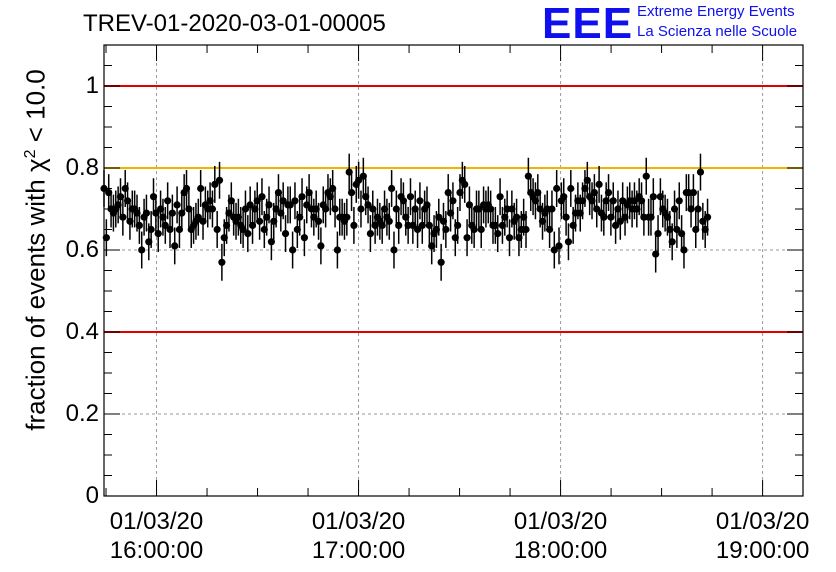  Describe the element at coordinates (92, 495) in the screenshot. I see `y-tick-label: 0` at that location.